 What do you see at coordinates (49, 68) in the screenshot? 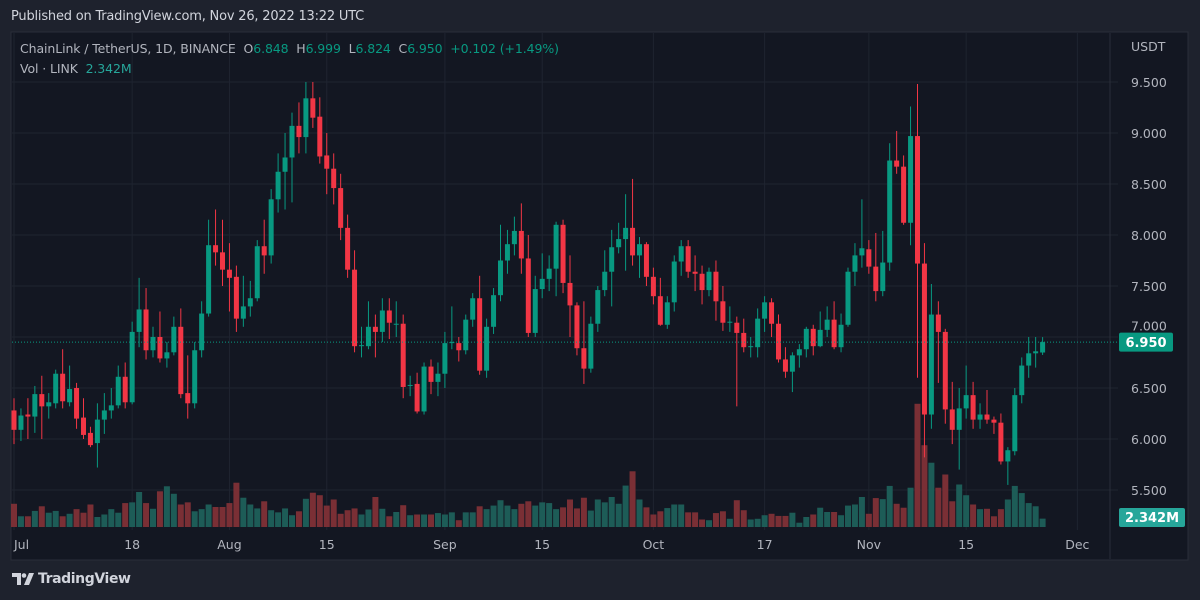
I see `volume-label: Vol · LINK` at bounding box center [49, 68].